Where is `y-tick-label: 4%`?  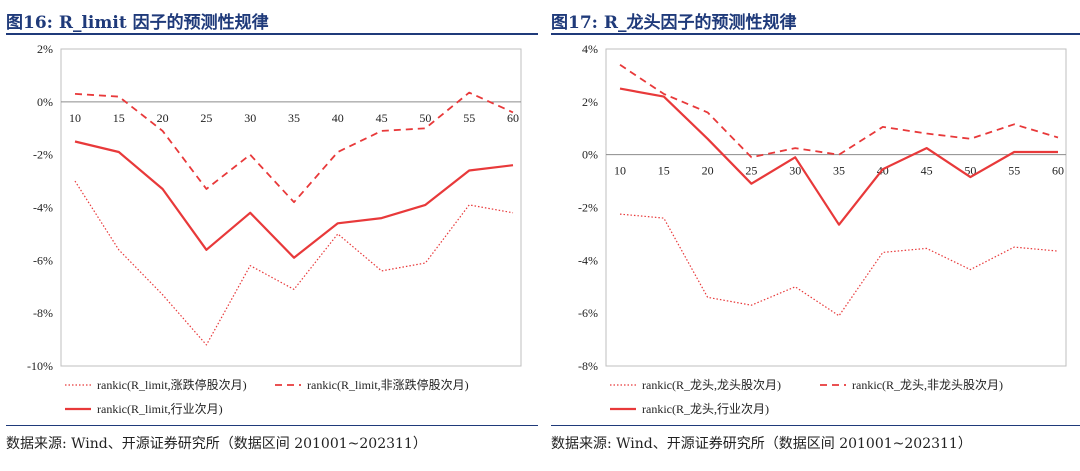
y-tick-label: 4% is located at coordinates (590, 49).